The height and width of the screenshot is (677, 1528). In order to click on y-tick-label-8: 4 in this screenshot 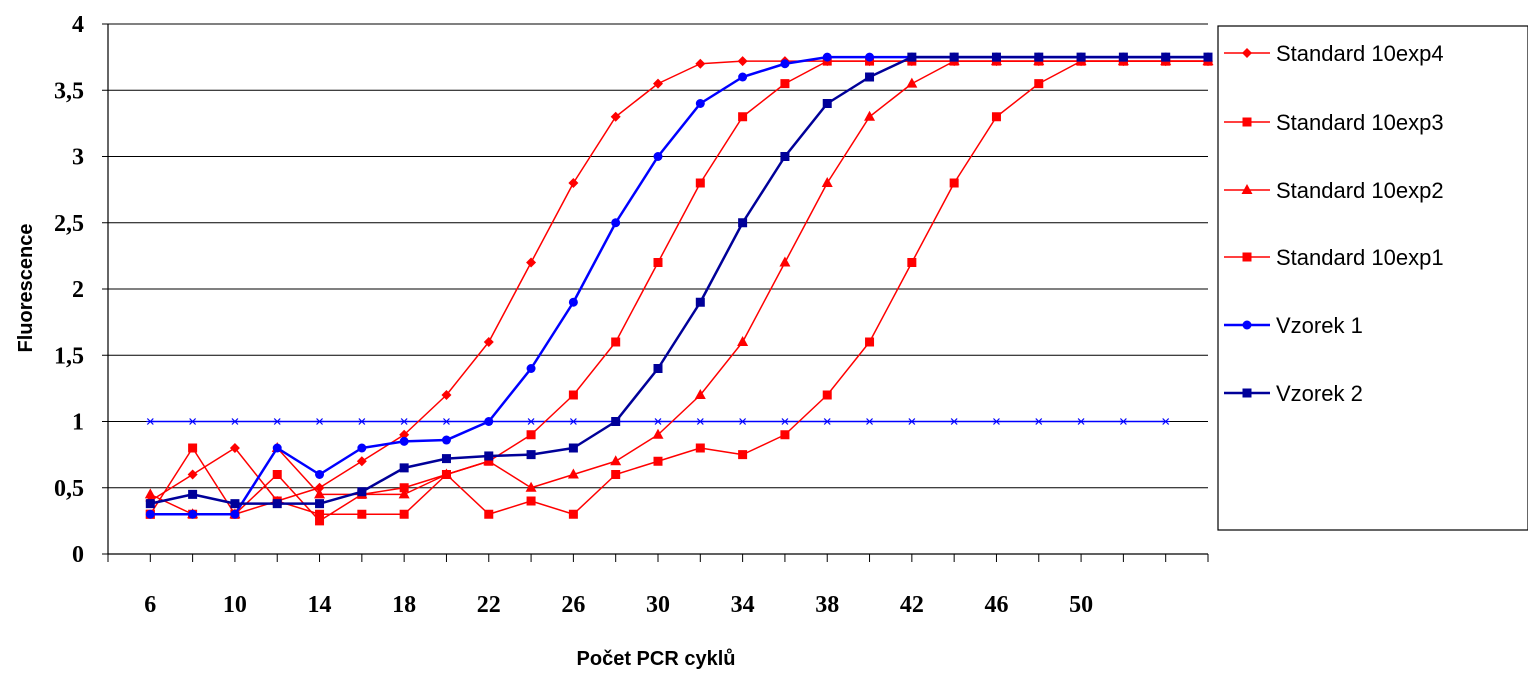, I will do `click(78, 25)`.